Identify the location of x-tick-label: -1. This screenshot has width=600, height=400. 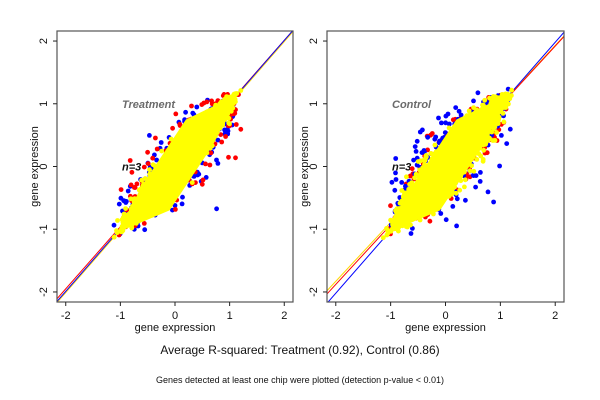
(120, 316).